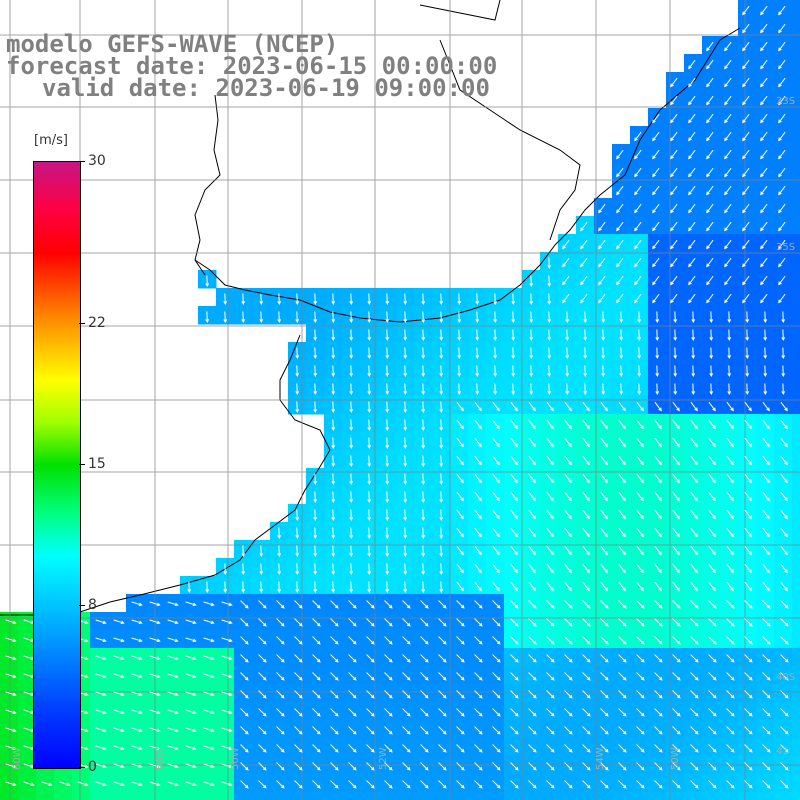  Describe the element at coordinates (782, 751) in the screenshot. I see `lat-label: 41` at that location.